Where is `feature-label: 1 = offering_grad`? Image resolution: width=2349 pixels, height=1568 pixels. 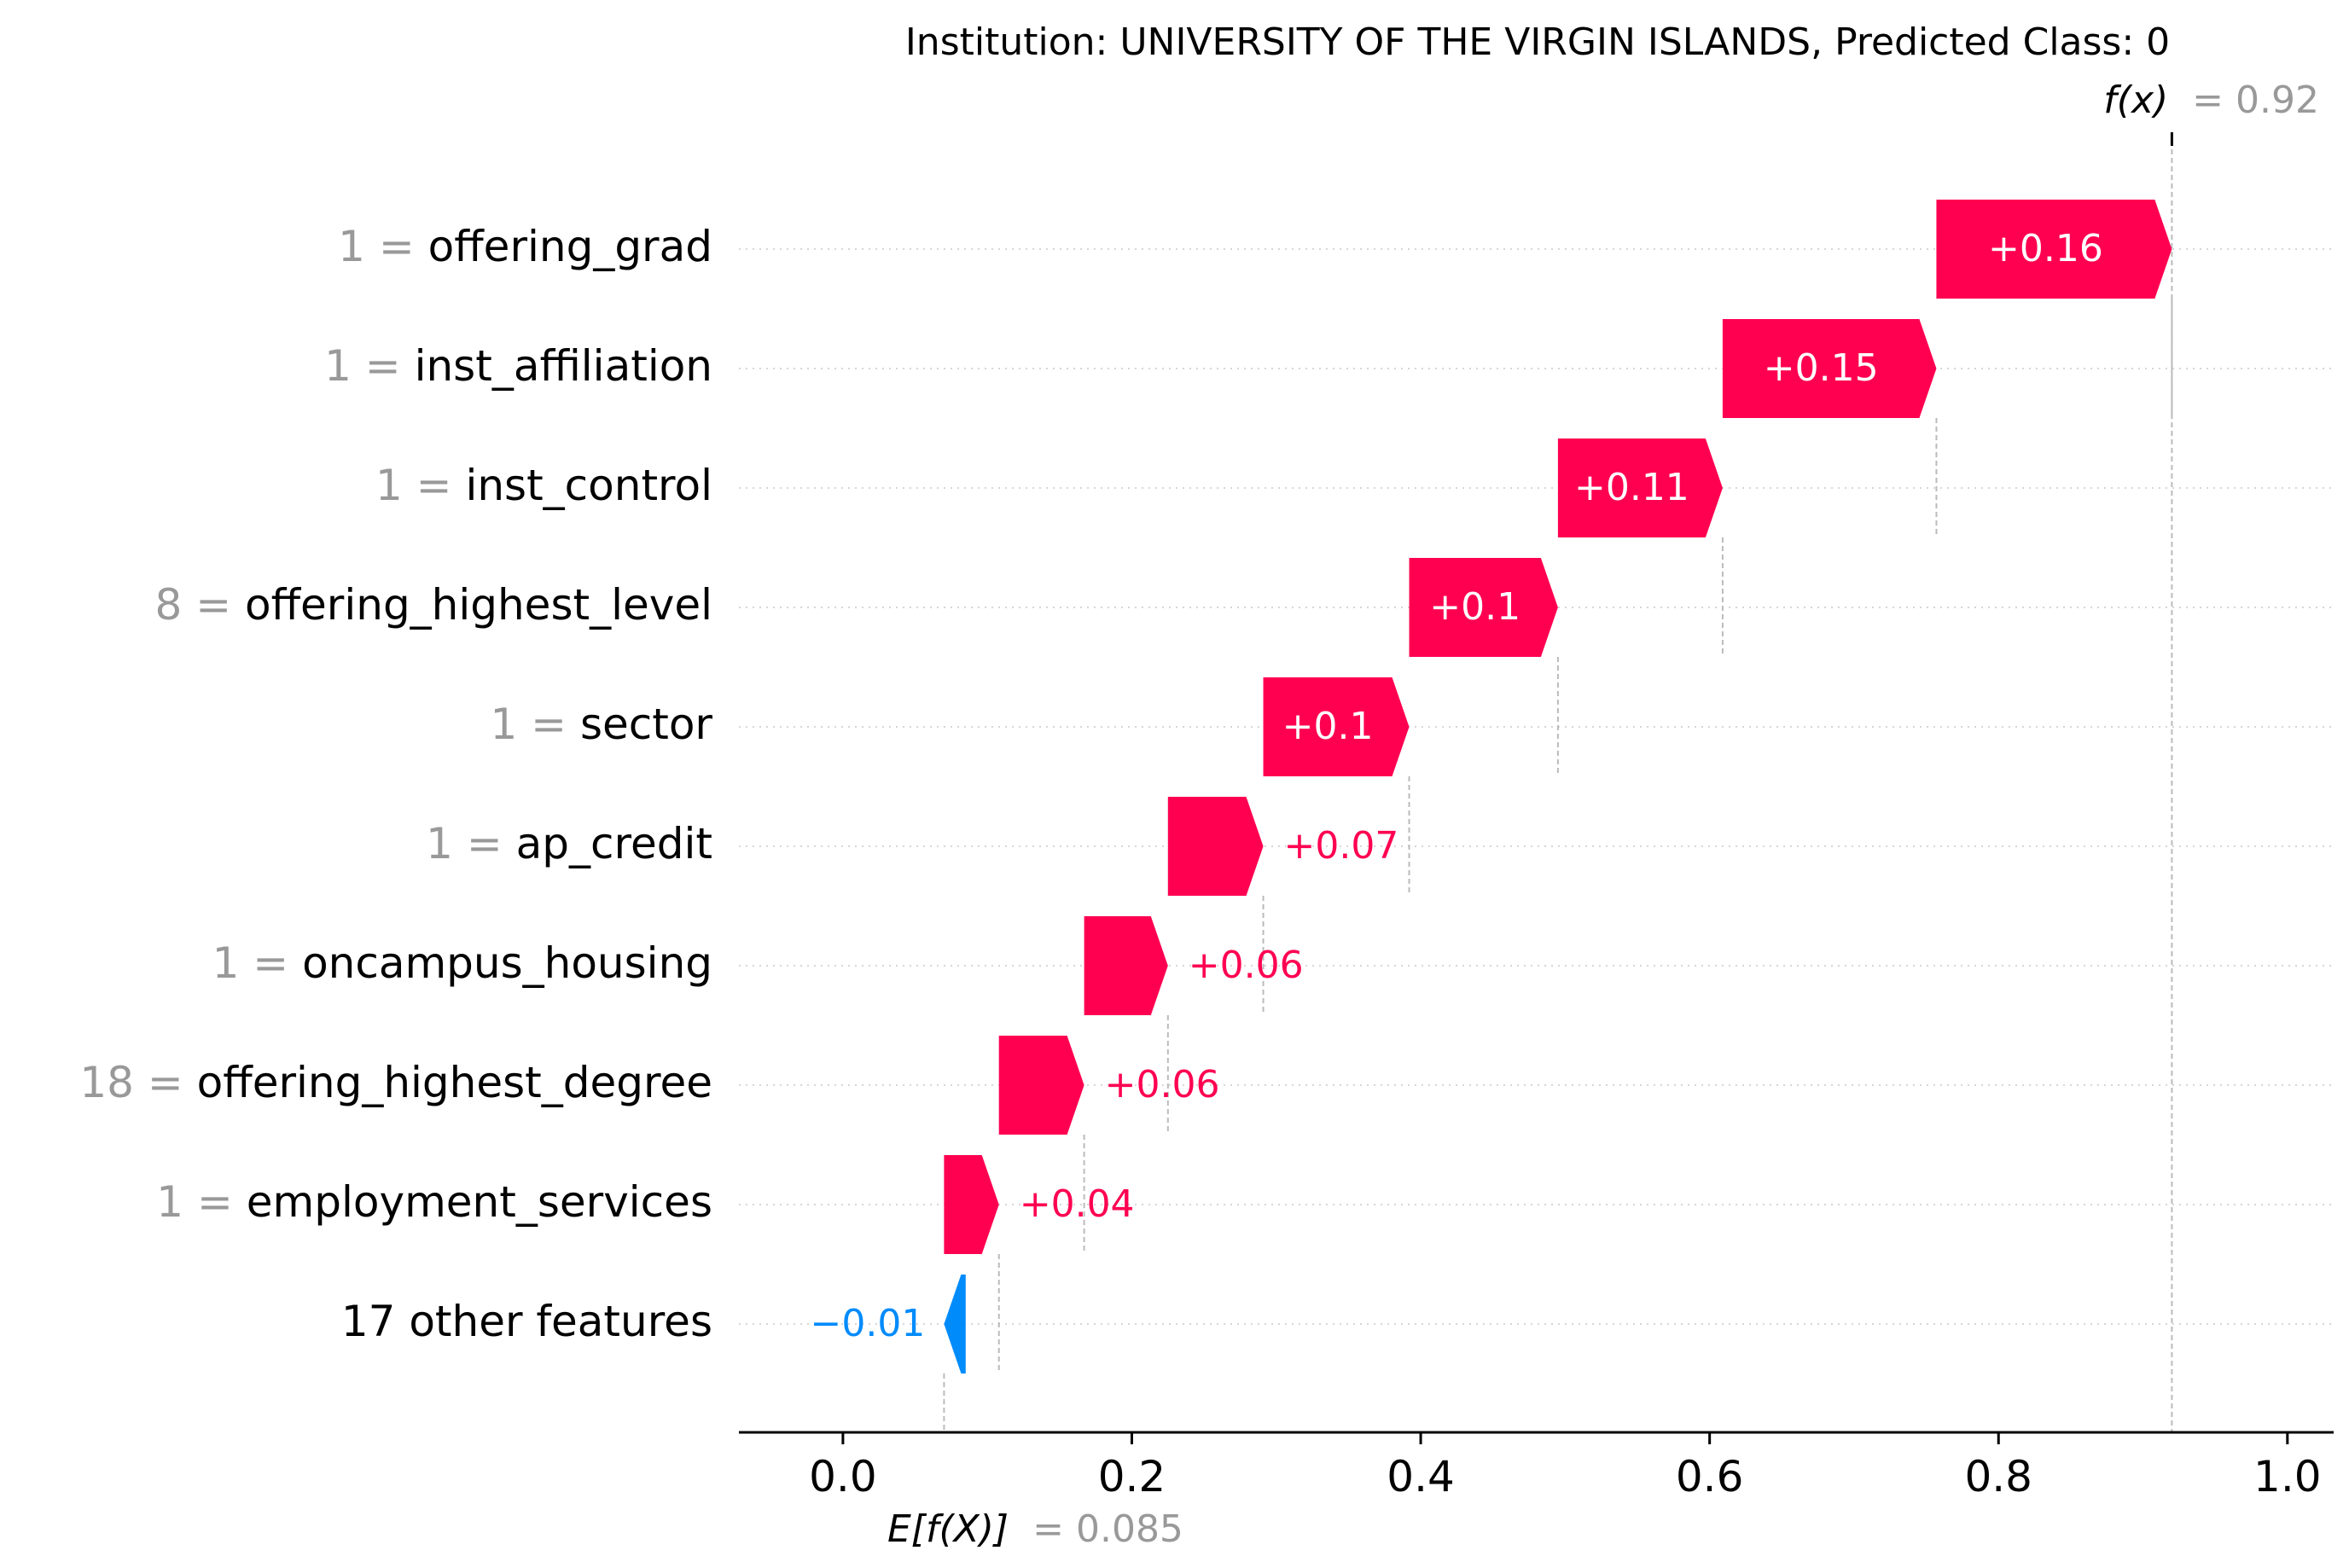 feature-label: 1 = offering_grad is located at coordinates (525, 246).